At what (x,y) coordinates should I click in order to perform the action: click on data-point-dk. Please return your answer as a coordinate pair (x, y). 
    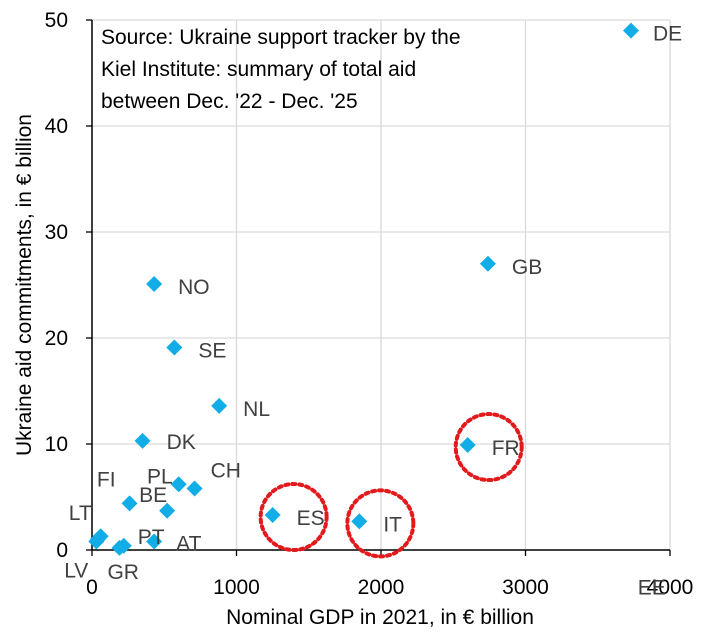
    Looking at the image, I should click on (142, 440).